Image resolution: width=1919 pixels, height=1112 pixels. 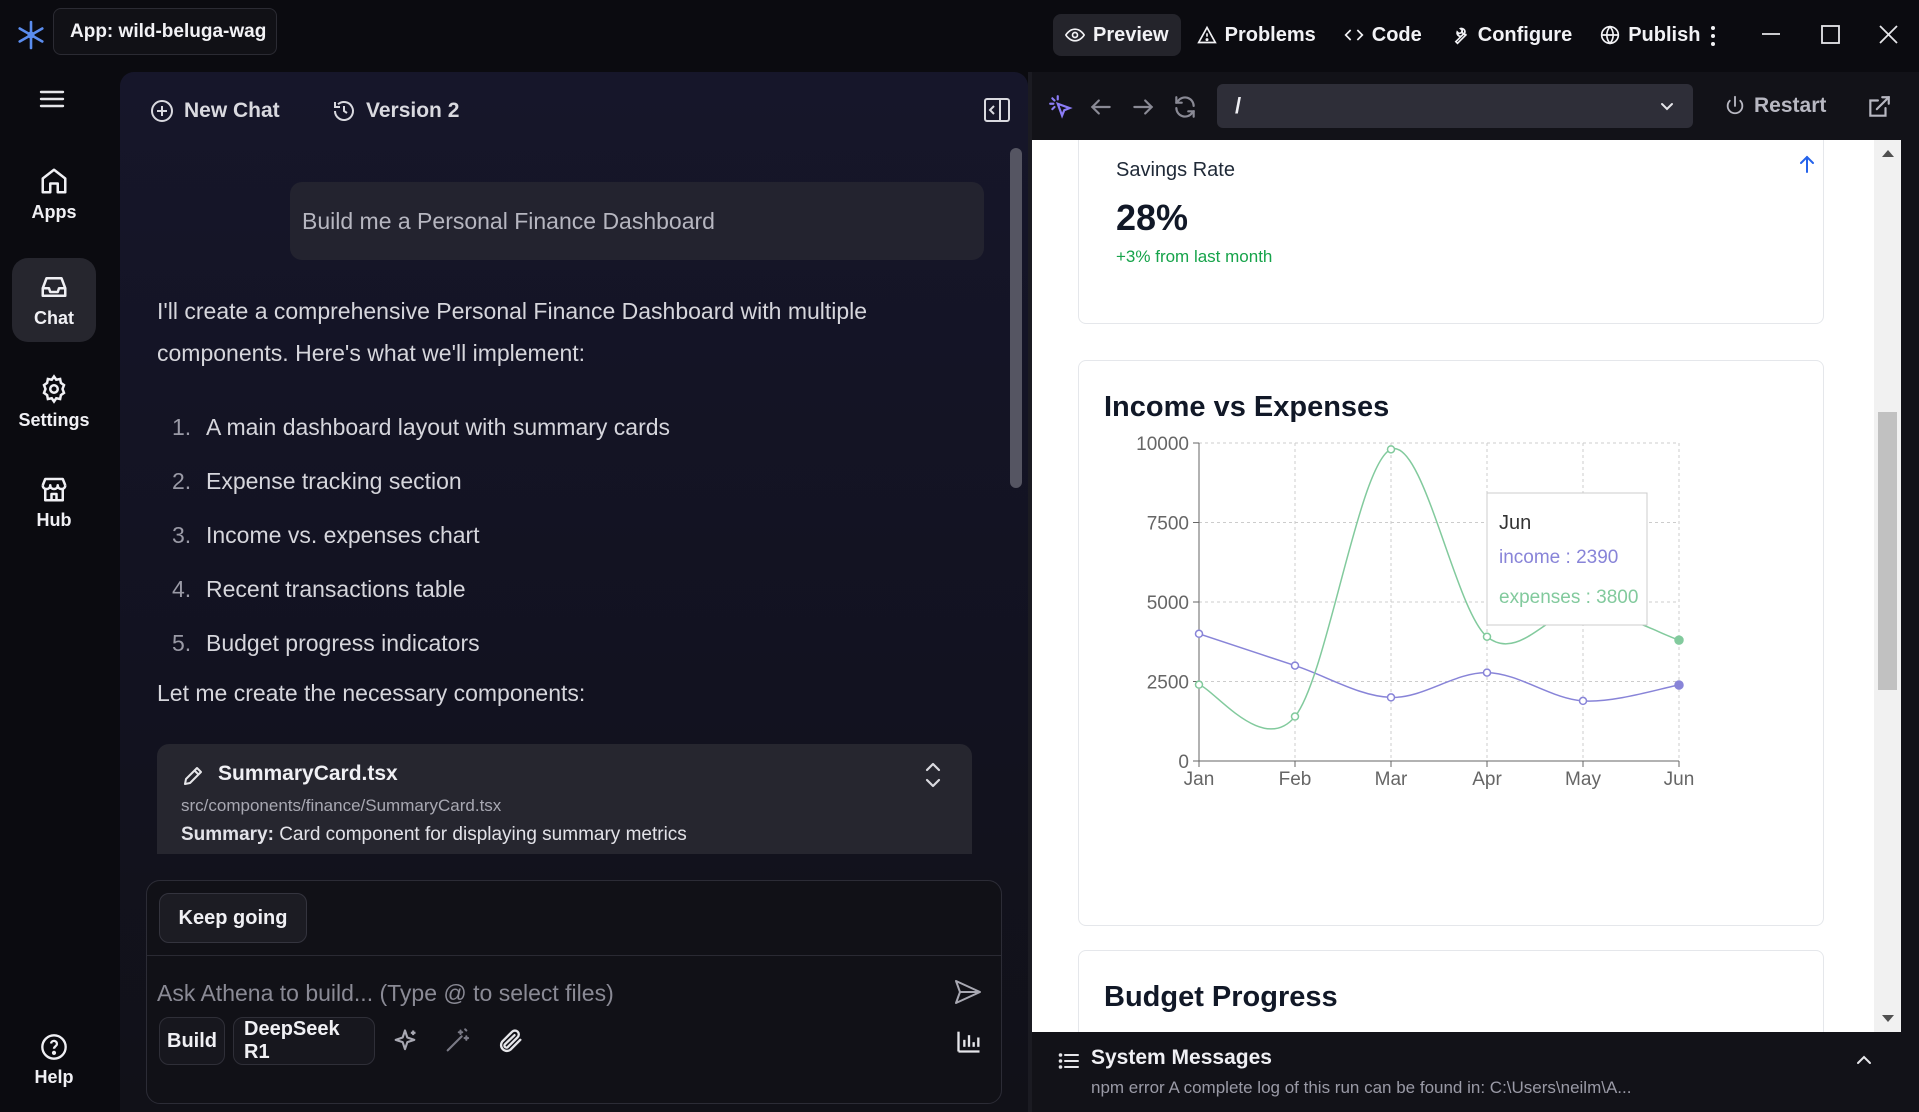 I want to click on list-number: 1., so click(x=182, y=426).